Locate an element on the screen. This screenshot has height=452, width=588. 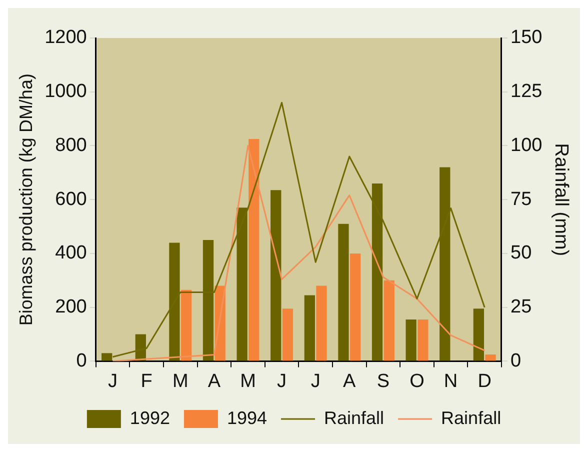
y-tick-label: 400 is located at coordinates (71, 253).